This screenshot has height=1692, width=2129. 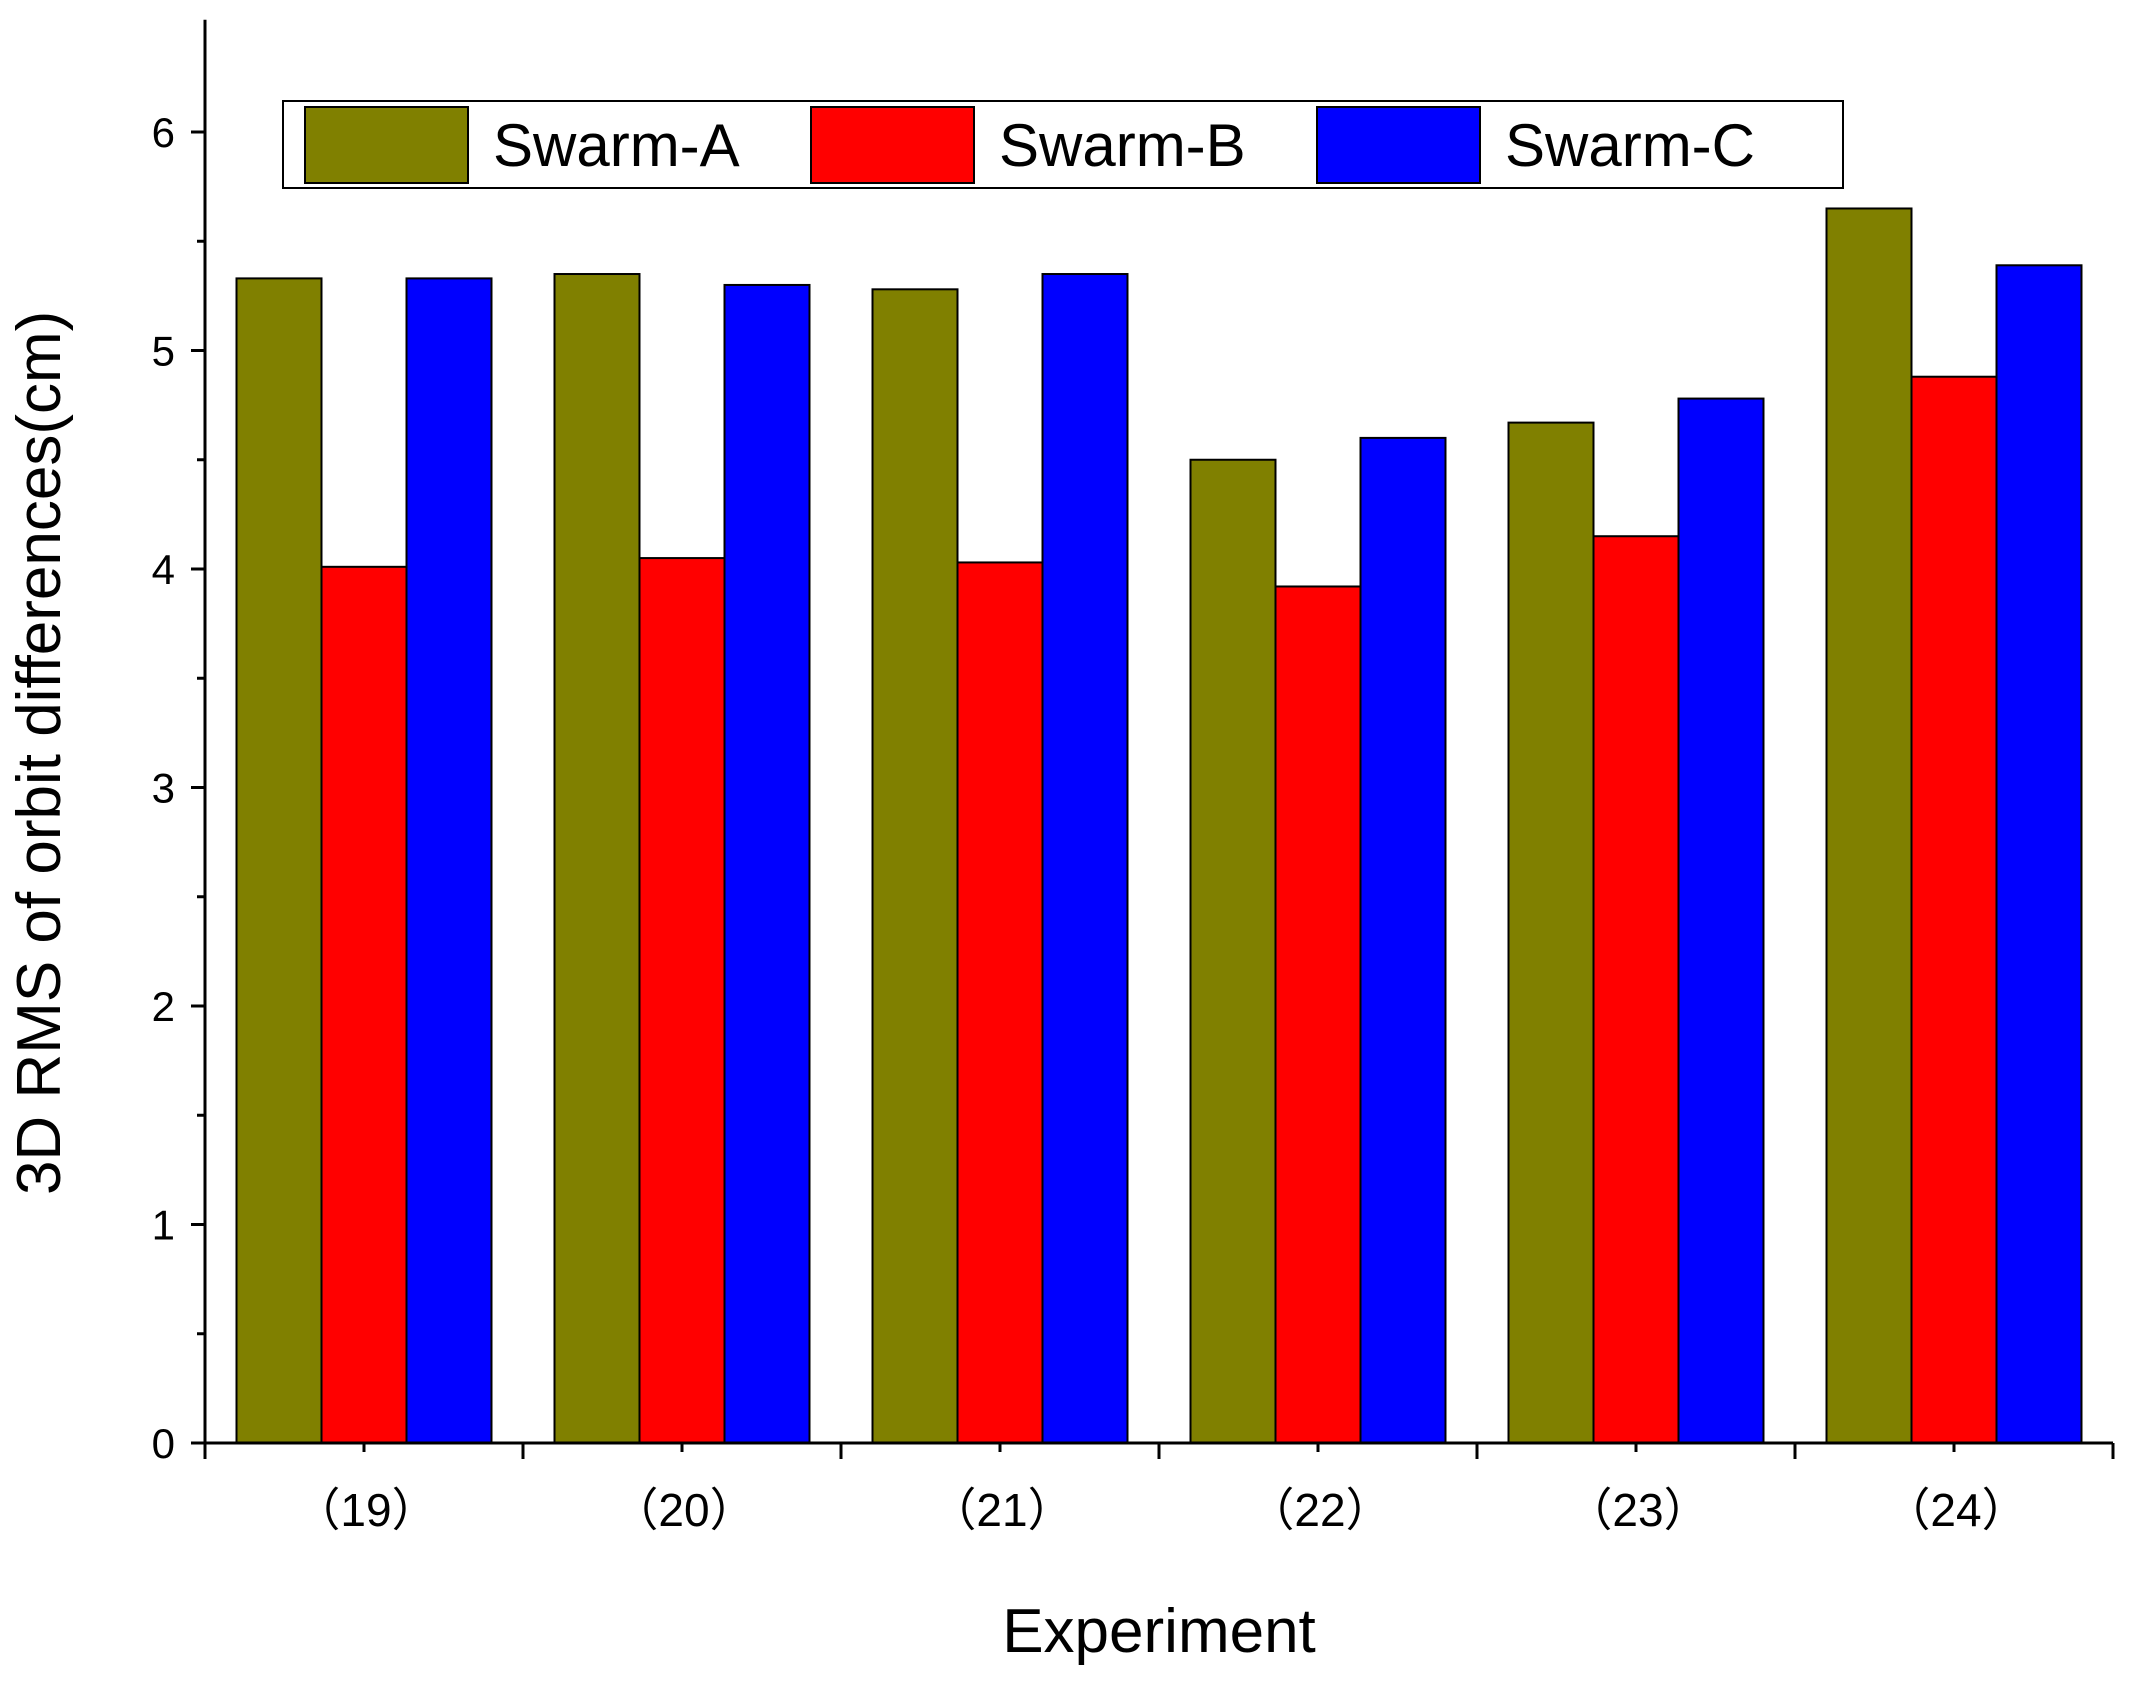 I want to click on legend-box, so click(x=1063, y=144).